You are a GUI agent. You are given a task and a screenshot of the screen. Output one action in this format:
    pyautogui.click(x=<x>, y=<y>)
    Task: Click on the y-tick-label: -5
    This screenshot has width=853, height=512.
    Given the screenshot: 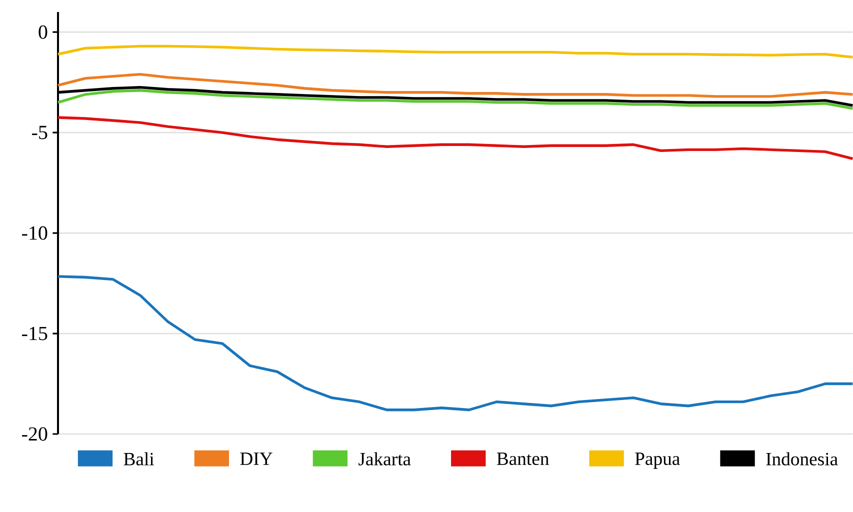 What is the action you would take?
    pyautogui.click(x=40, y=133)
    